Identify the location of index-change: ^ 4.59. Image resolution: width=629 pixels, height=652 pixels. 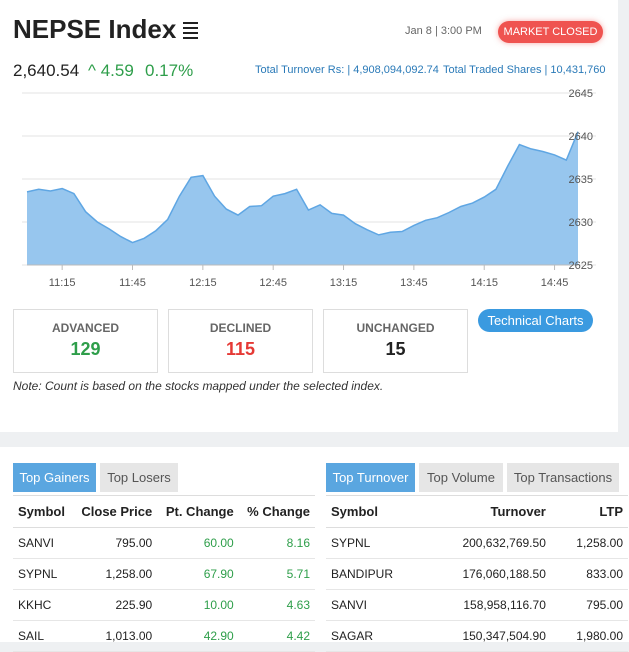
(111, 71).